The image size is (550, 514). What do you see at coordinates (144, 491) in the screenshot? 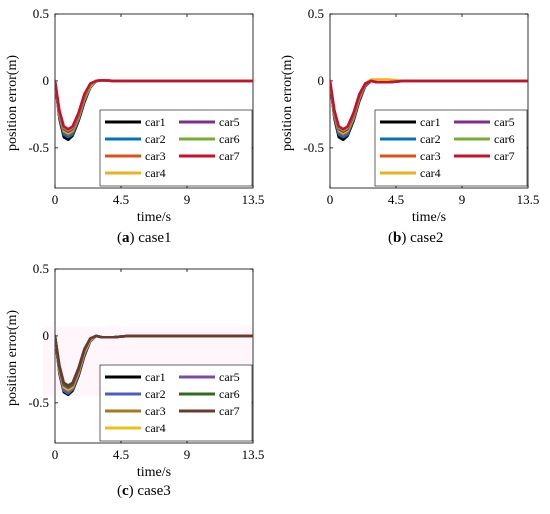
I see `caption-c: (c) case3` at bounding box center [144, 491].